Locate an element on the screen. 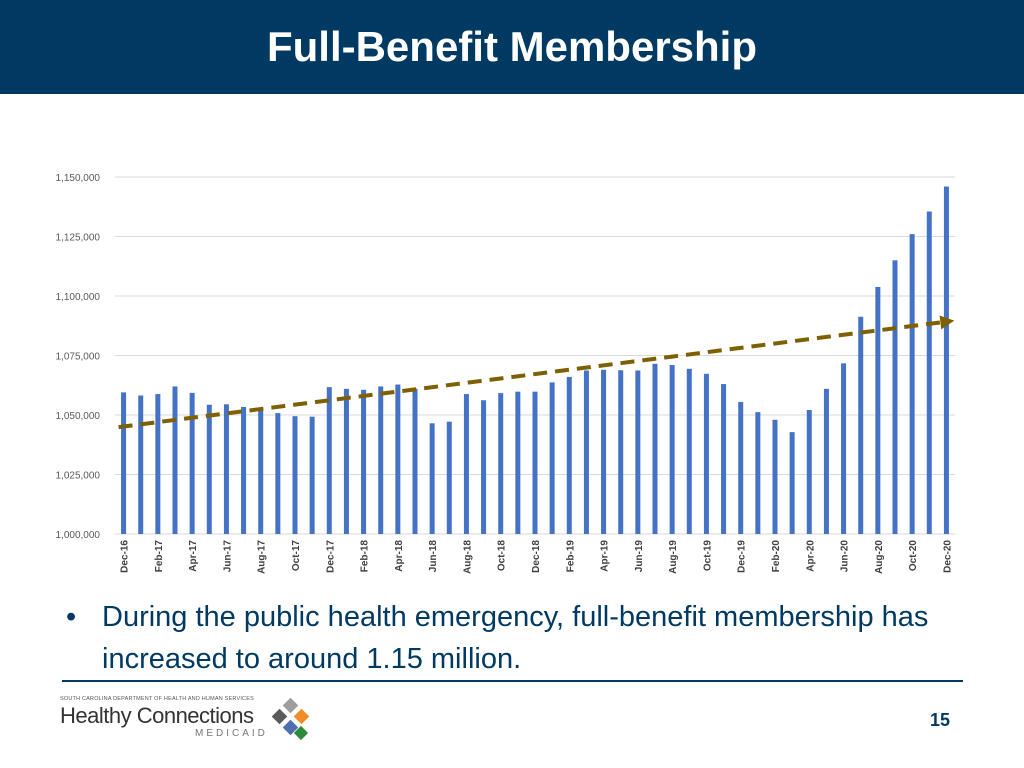 The height and width of the screenshot is (768, 1024). page-number: 15 is located at coordinates (940, 720).